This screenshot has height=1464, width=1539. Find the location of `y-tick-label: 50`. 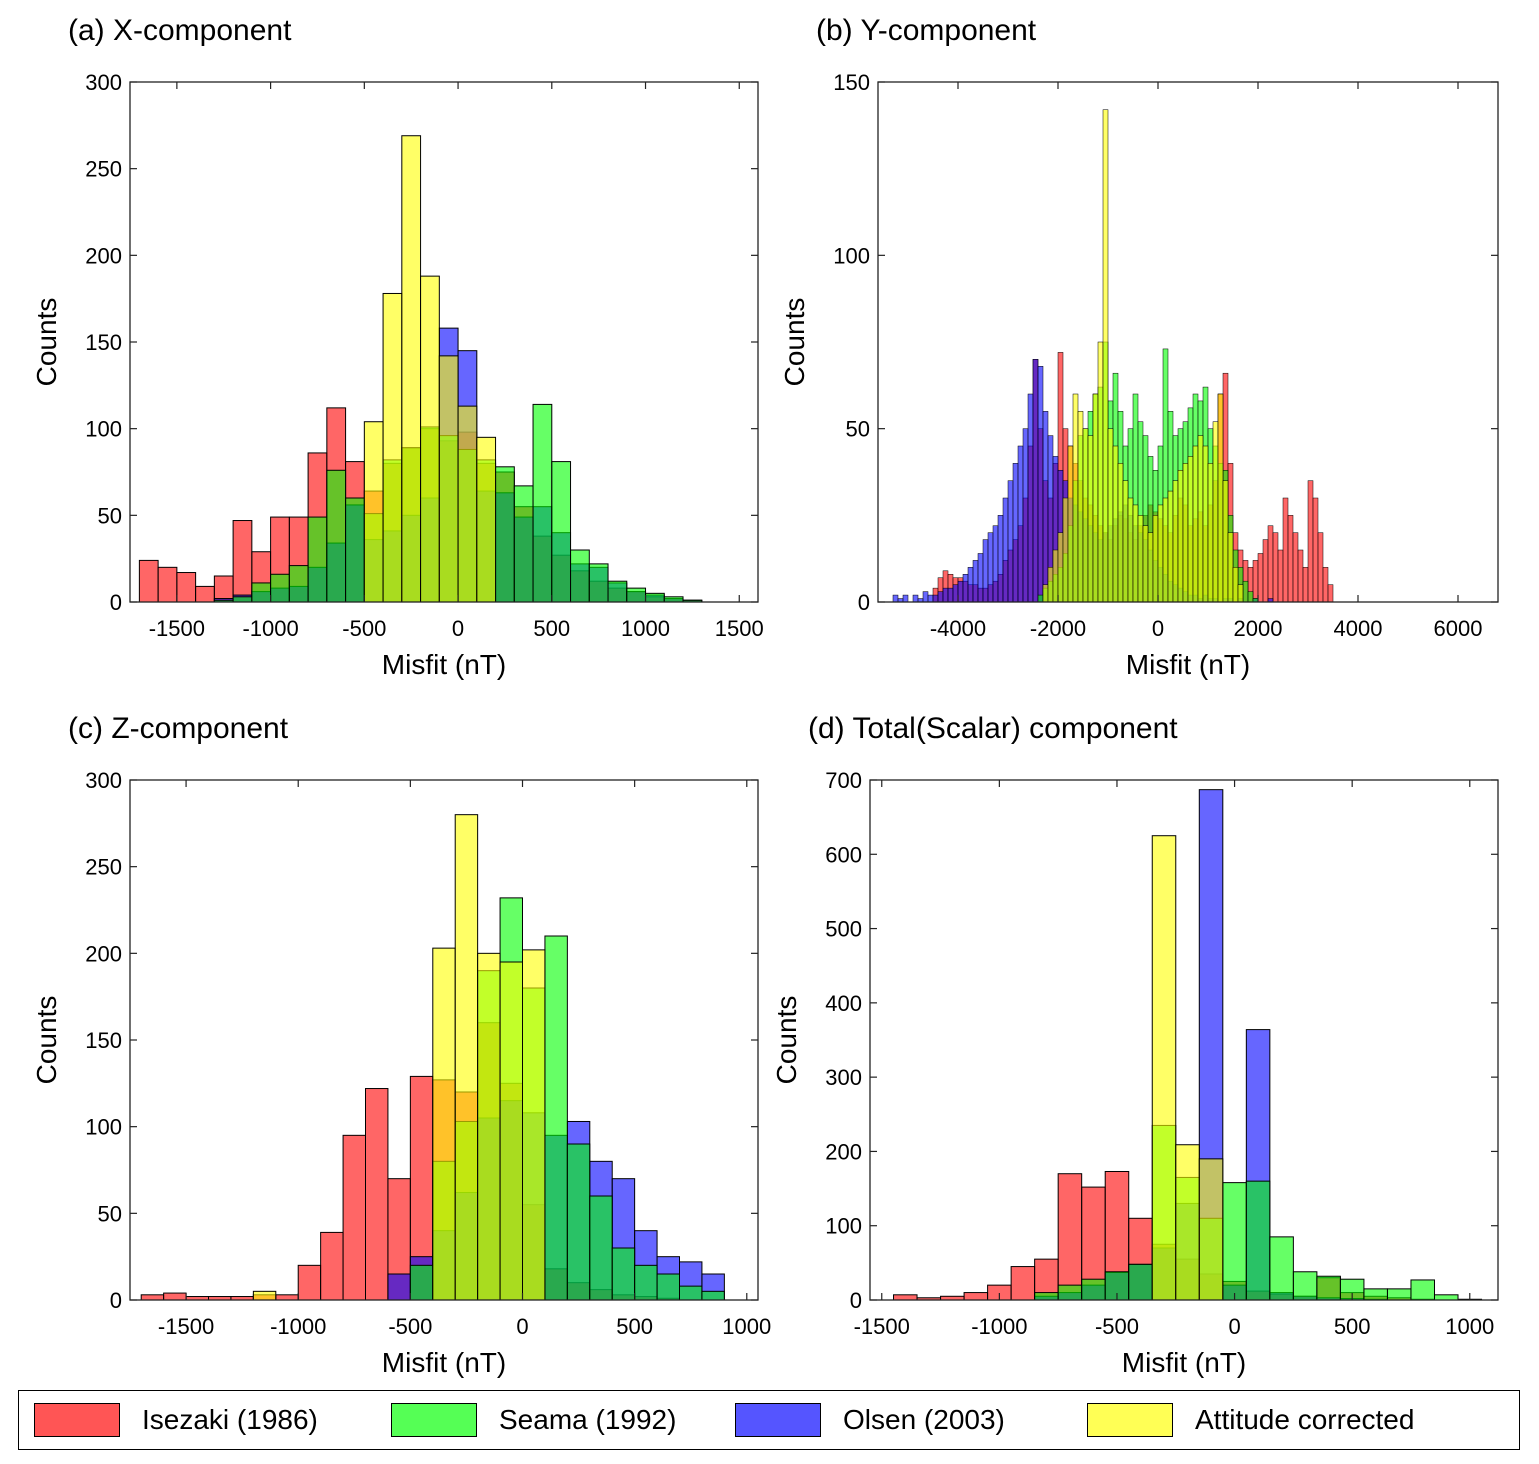

y-tick-label: 50 is located at coordinates (110, 1213).